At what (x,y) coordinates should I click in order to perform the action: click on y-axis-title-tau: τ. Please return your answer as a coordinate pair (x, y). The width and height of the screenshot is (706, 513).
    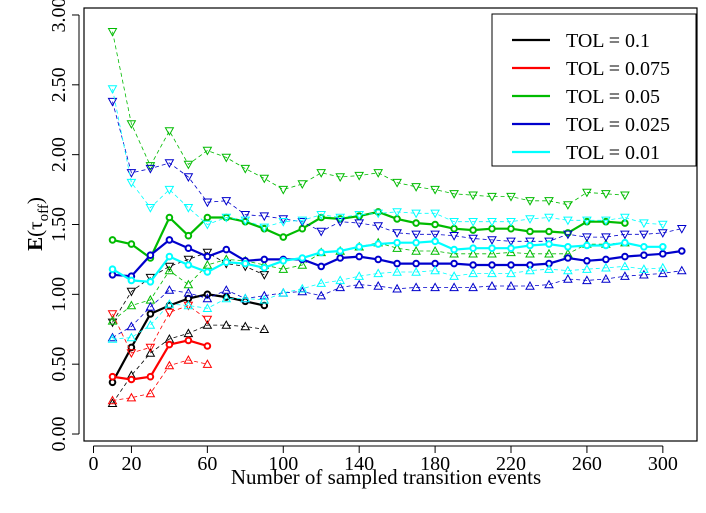
    Looking at the image, I should click on (35, 225).